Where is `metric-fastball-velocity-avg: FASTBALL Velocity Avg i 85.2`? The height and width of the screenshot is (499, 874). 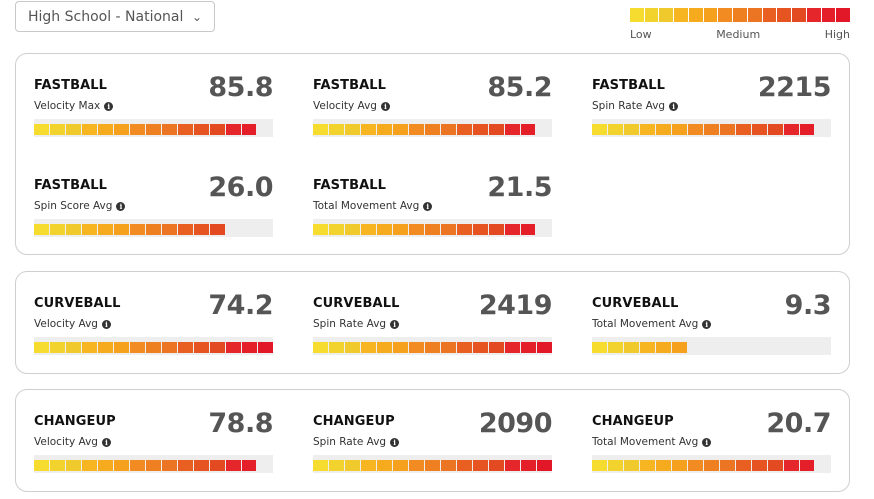 metric-fastball-velocity-avg: FASTBALL Velocity Avg i 85.2 is located at coordinates (432, 110).